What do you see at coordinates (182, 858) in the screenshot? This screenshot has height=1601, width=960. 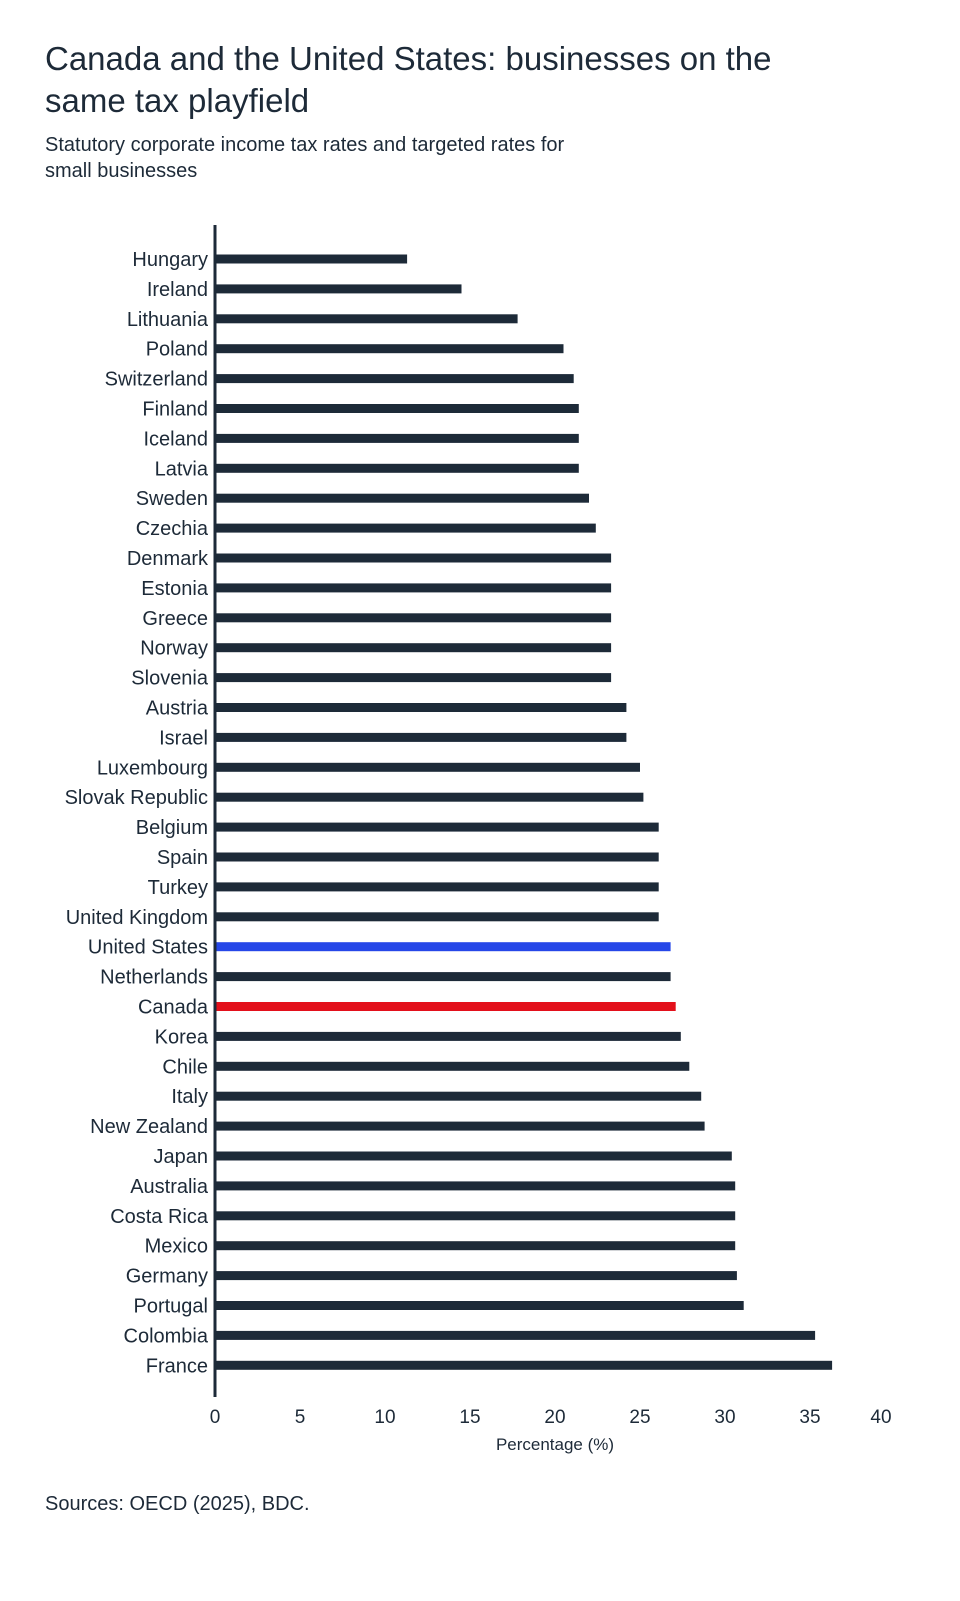 I see `category-label: Spain` at bounding box center [182, 858].